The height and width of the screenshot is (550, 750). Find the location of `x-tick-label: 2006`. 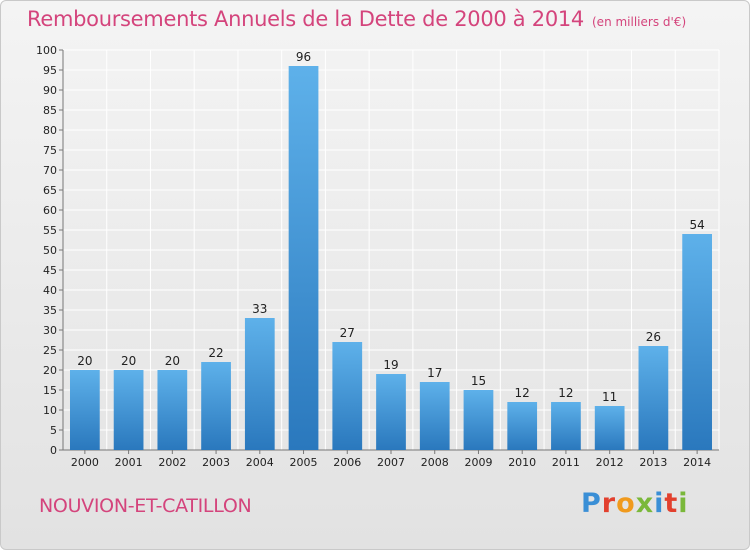

x-tick-label: 2006 is located at coordinates (347, 462).